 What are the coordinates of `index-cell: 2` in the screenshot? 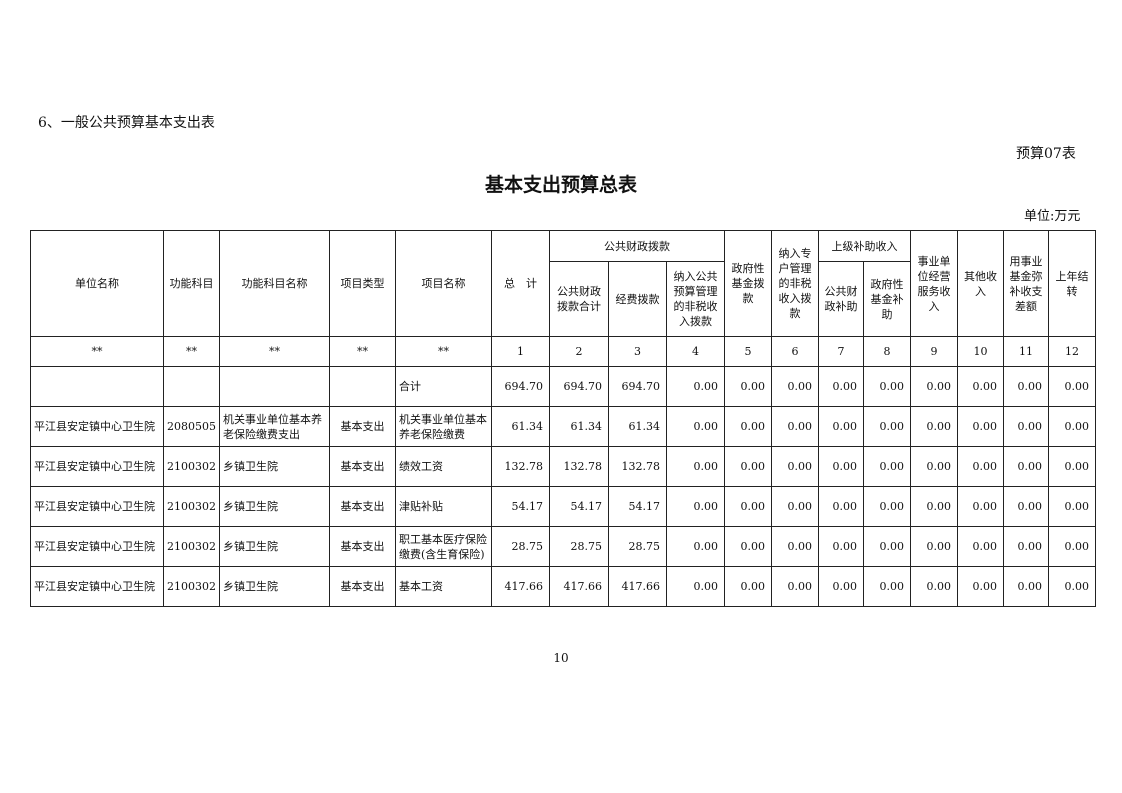 It's located at (579, 351).